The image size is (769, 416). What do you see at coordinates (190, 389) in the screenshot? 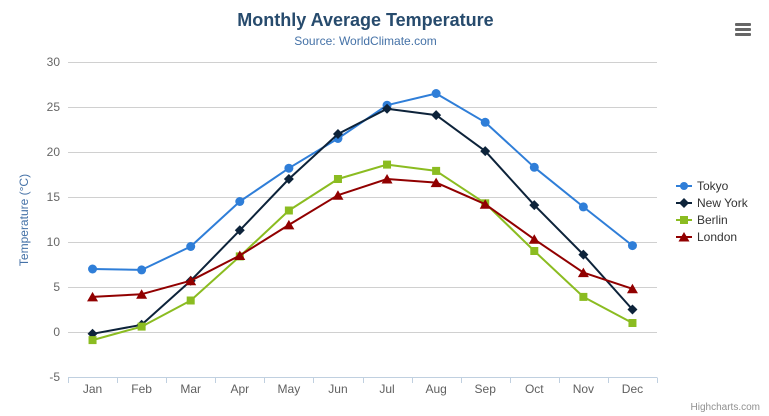
I see `x-tick-label: Mar` at bounding box center [190, 389].